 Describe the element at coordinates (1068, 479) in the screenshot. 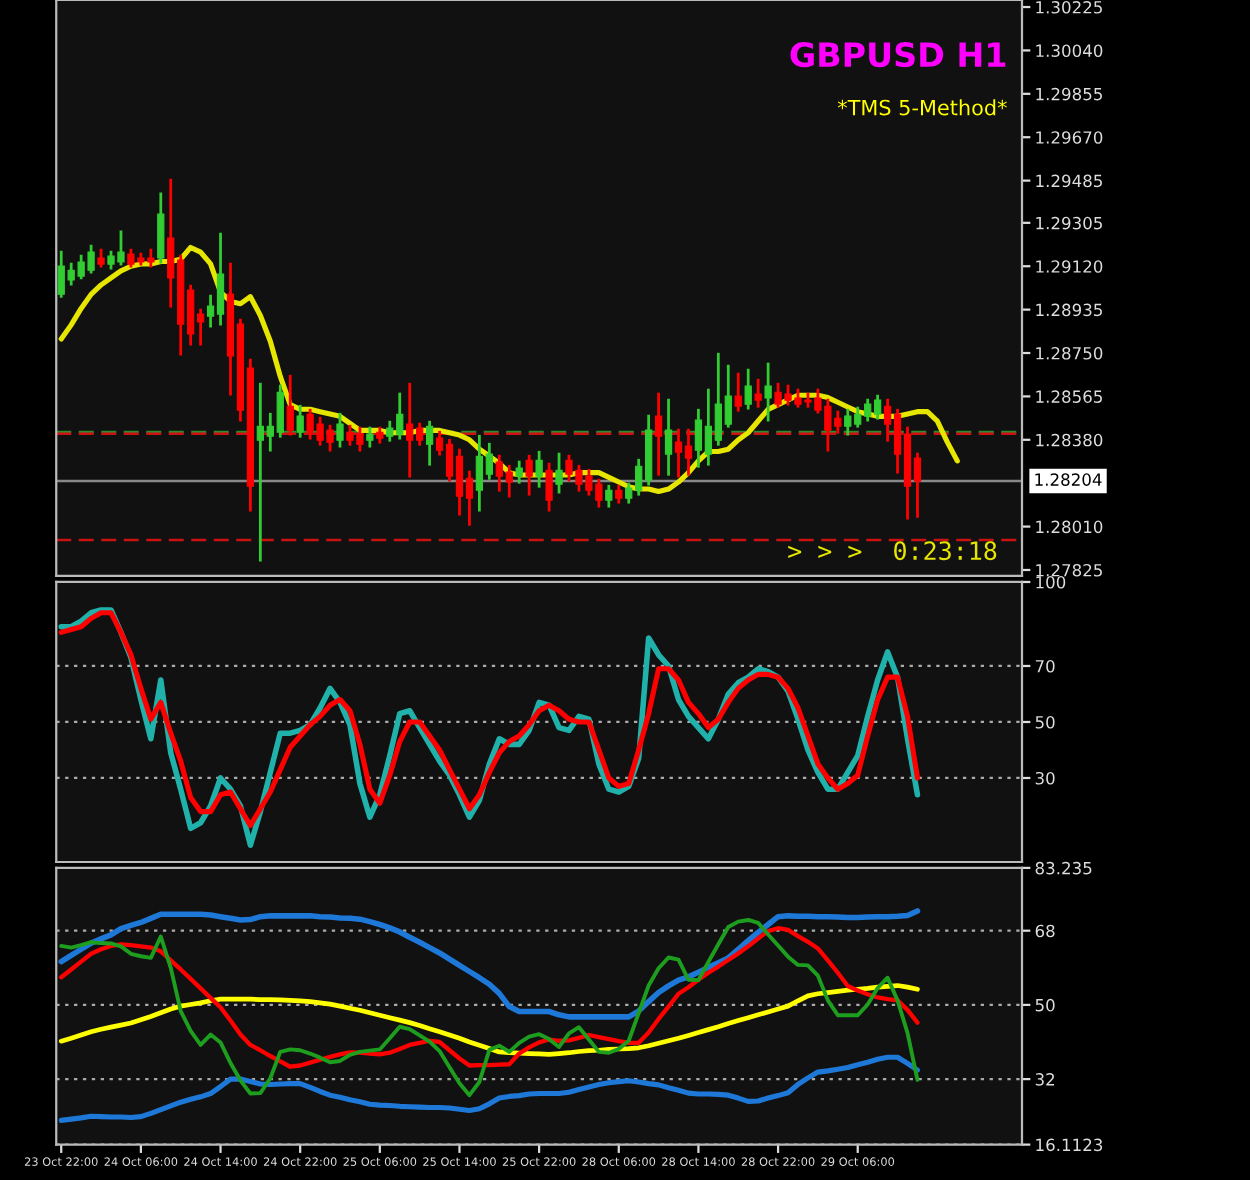

I see `ref-line-label: 1.28204` at that location.